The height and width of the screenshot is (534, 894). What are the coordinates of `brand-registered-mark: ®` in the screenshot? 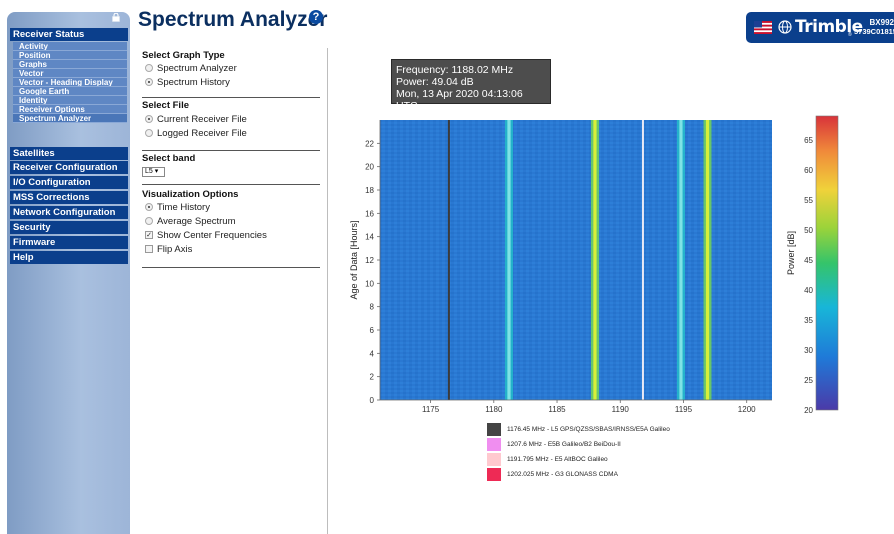 It's located at (850, 35).